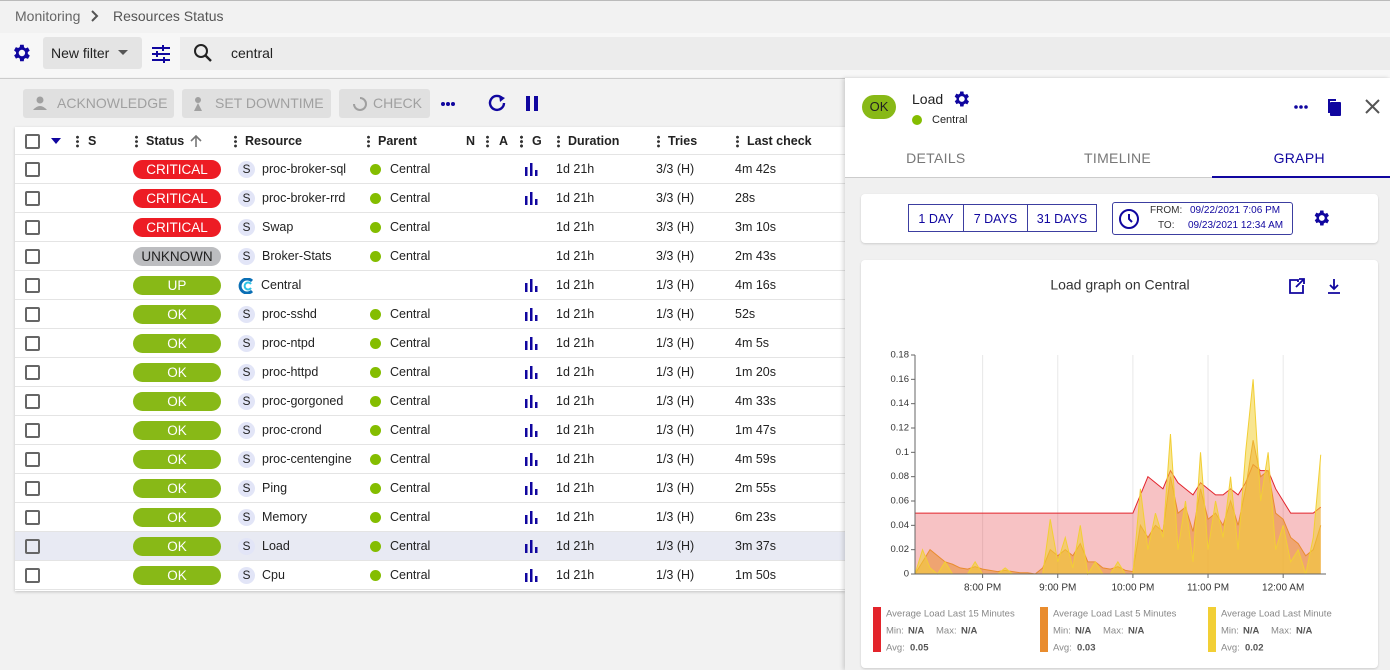  Describe the element at coordinates (594, 141) in the screenshot. I see `column-header: Duration` at that location.